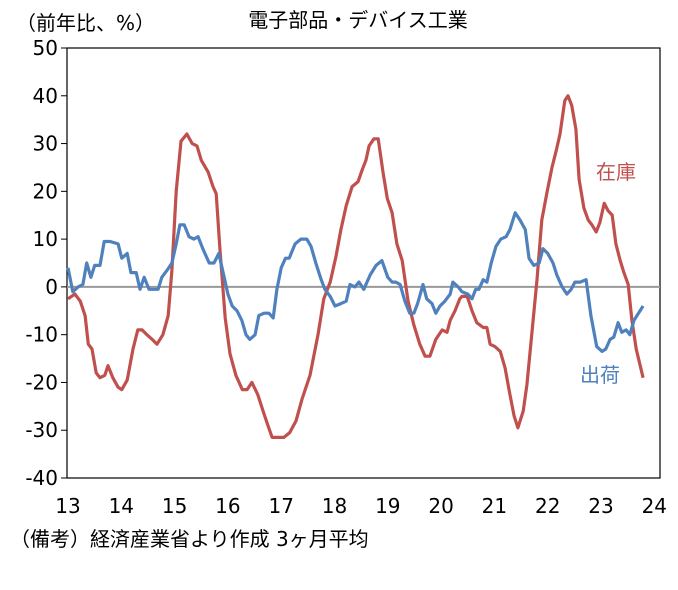  What do you see at coordinates (357, 20) in the screenshot?
I see `chart-title: 電子部品・デバイス工業` at bounding box center [357, 20].